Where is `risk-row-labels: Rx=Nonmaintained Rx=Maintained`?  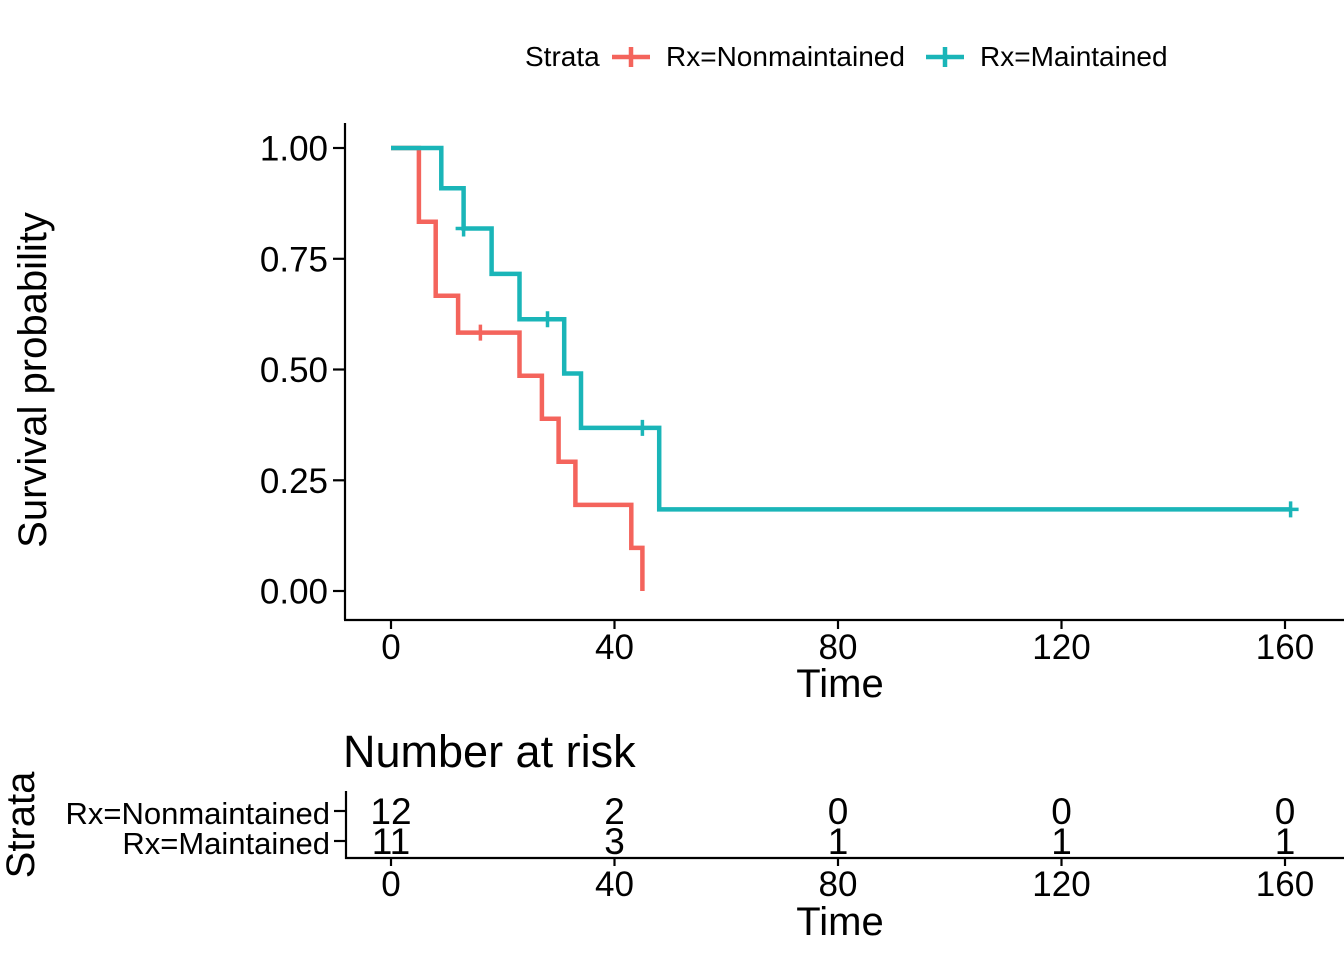
risk-row-labels: Rx=Nonmaintained Rx=Maintained is located at coordinates (197, 828).